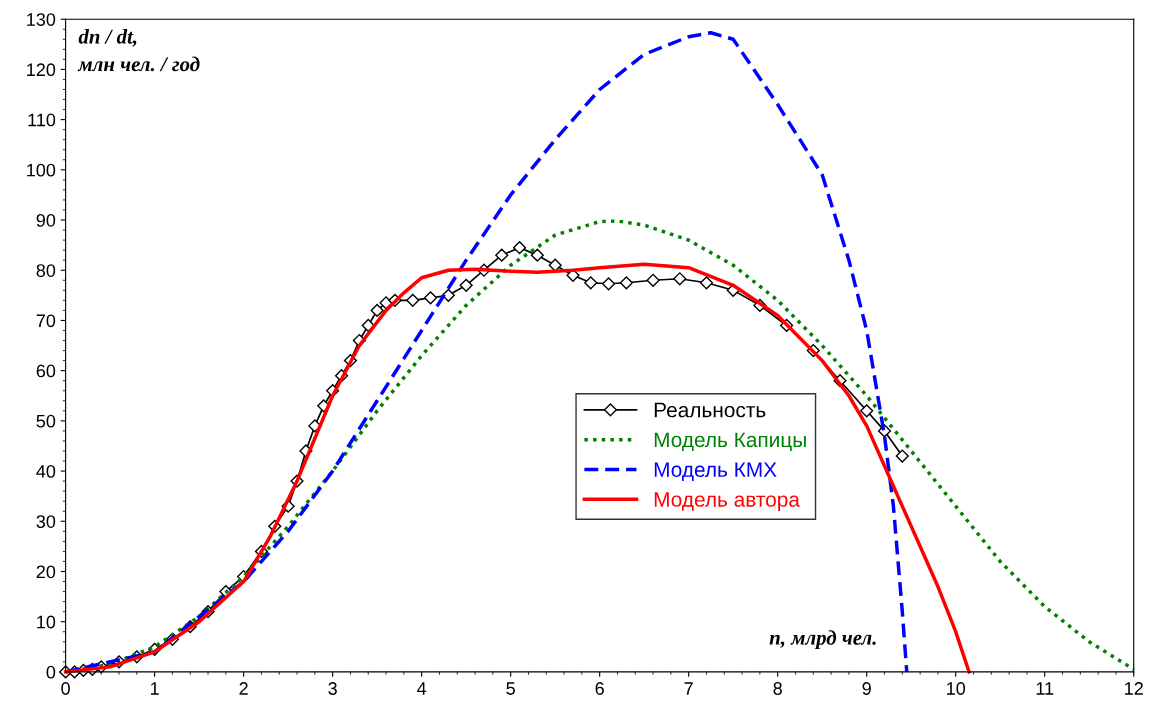 The height and width of the screenshot is (711, 1151). I want to click on y-tick-label: 30, so click(46, 521).